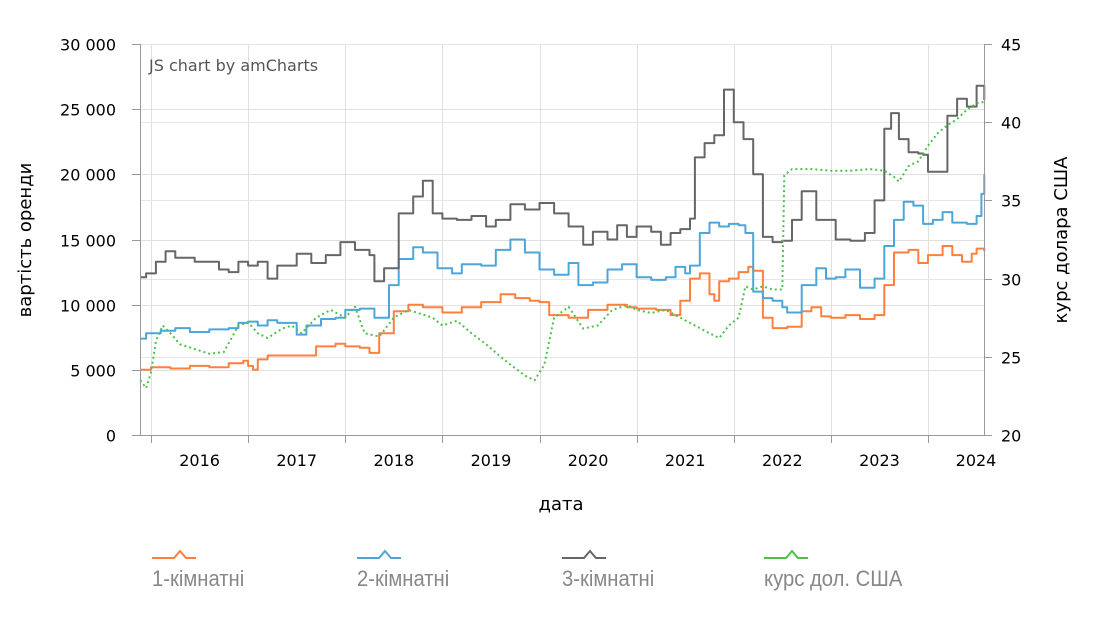 The height and width of the screenshot is (617, 1103). Describe the element at coordinates (88, 175) in the screenshot. I see `left-tick-label: 20 000` at that location.